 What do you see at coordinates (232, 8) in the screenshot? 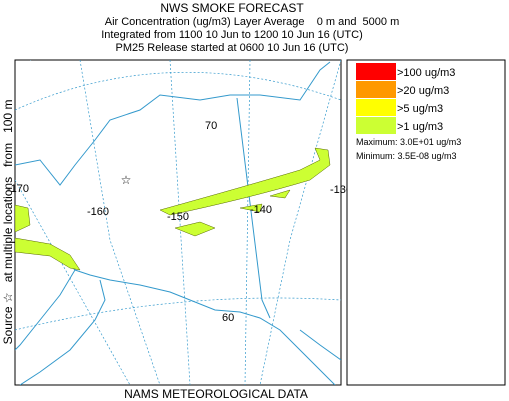
I see `title: NWS SMOKE FORECAST` at bounding box center [232, 8].